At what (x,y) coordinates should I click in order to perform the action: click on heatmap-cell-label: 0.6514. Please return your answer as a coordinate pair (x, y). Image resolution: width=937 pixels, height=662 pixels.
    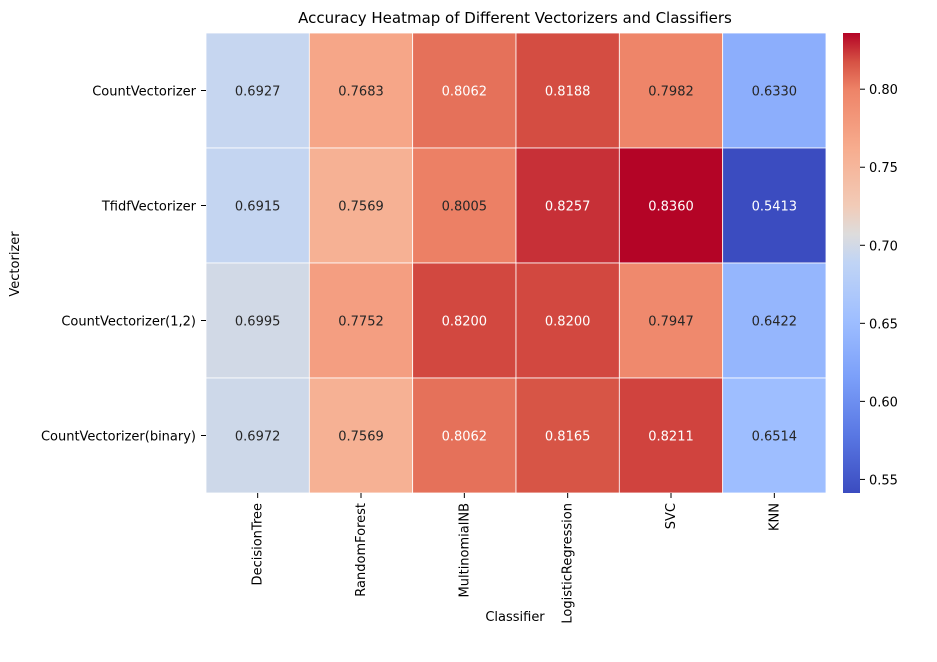
    Looking at the image, I should click on (775, 437).